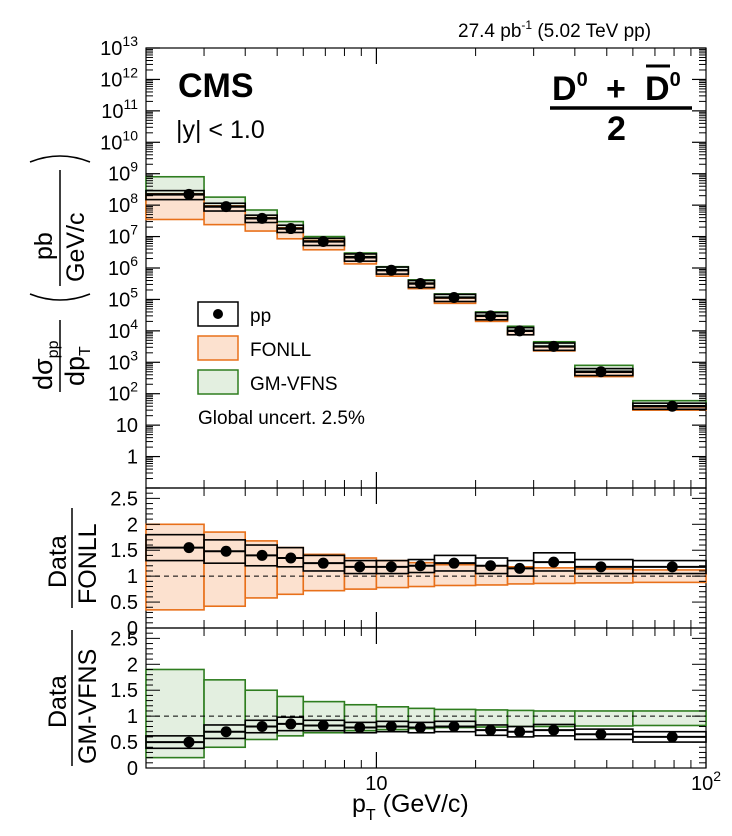  What do you see at coordinates (60, 297) in the screenshot?
I see `ylabel-paren-left` at bounding box center [60, 297].